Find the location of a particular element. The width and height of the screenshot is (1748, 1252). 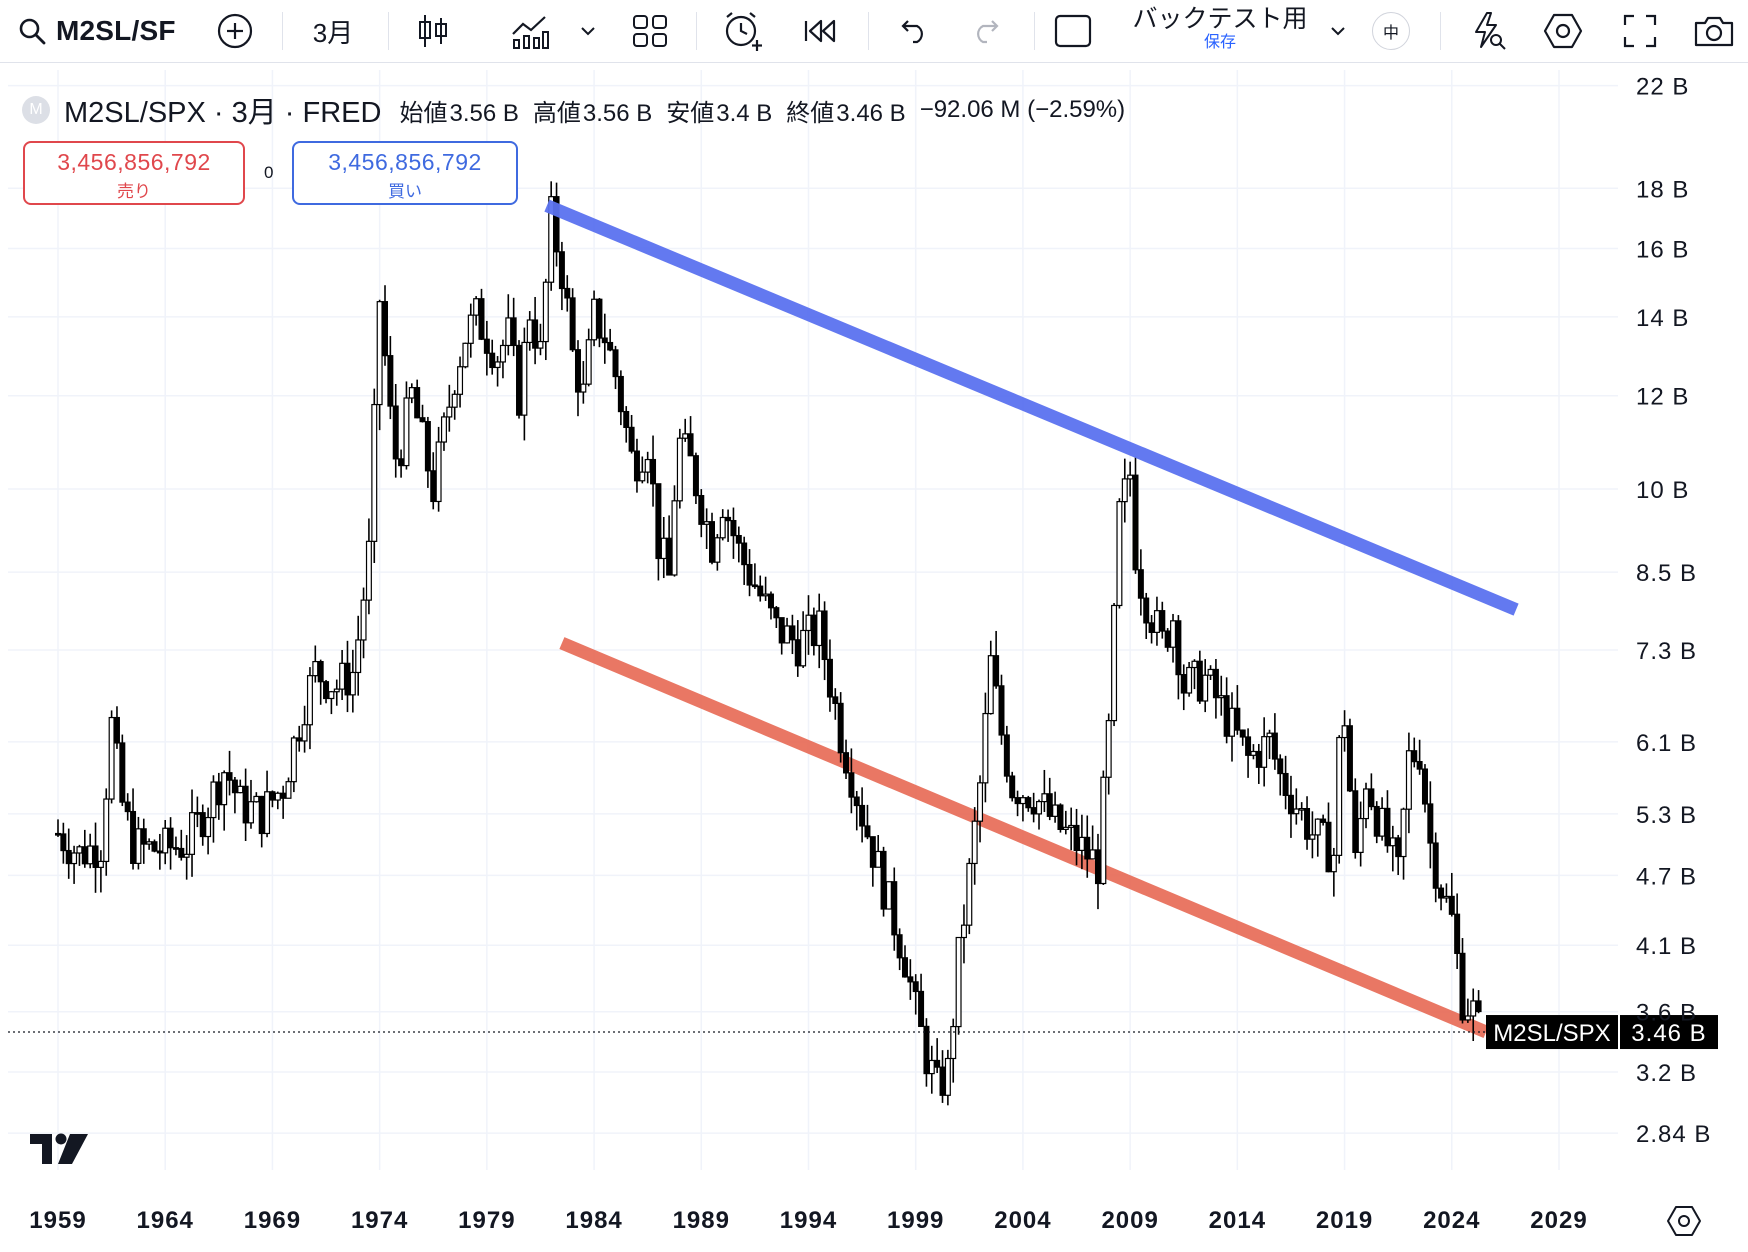

legend-symbol: M2SL/SPX · 3月 · FRED is located at coordinates (223, 113).